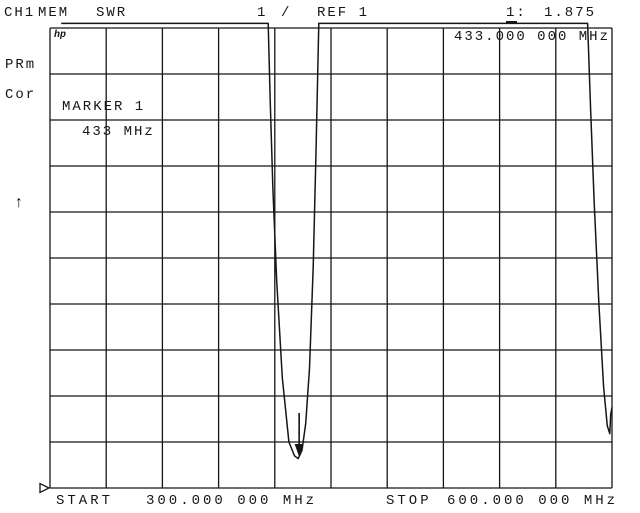 The image size is (640, 513). What do you see at coordinates (60, 35) in the screenshot?
I see `hp-logo: hp` at bounding box center [60, 35].